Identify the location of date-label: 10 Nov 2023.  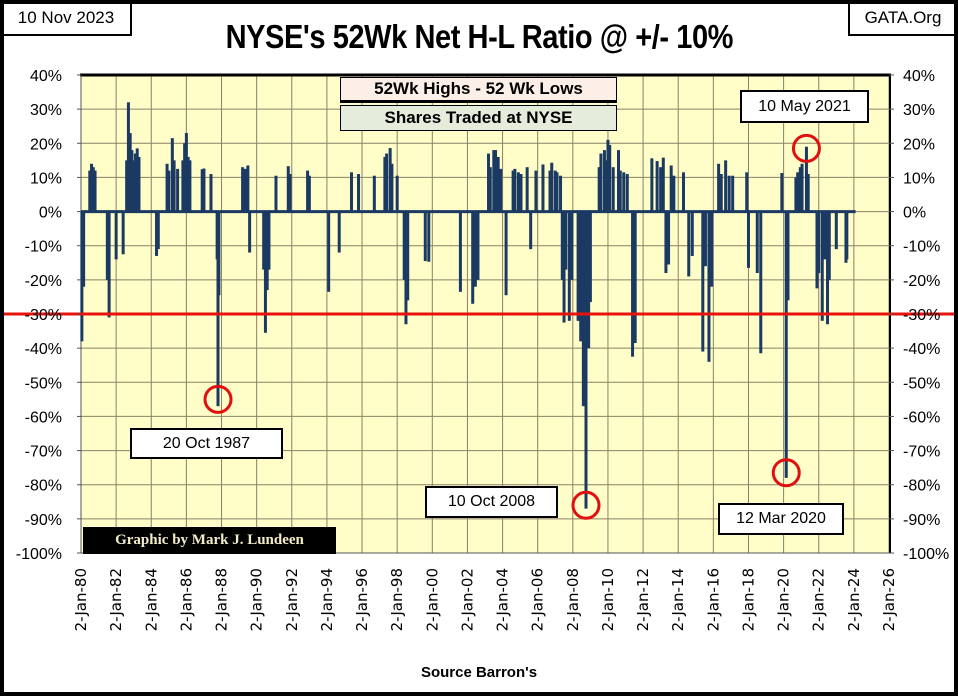
(68, 20).